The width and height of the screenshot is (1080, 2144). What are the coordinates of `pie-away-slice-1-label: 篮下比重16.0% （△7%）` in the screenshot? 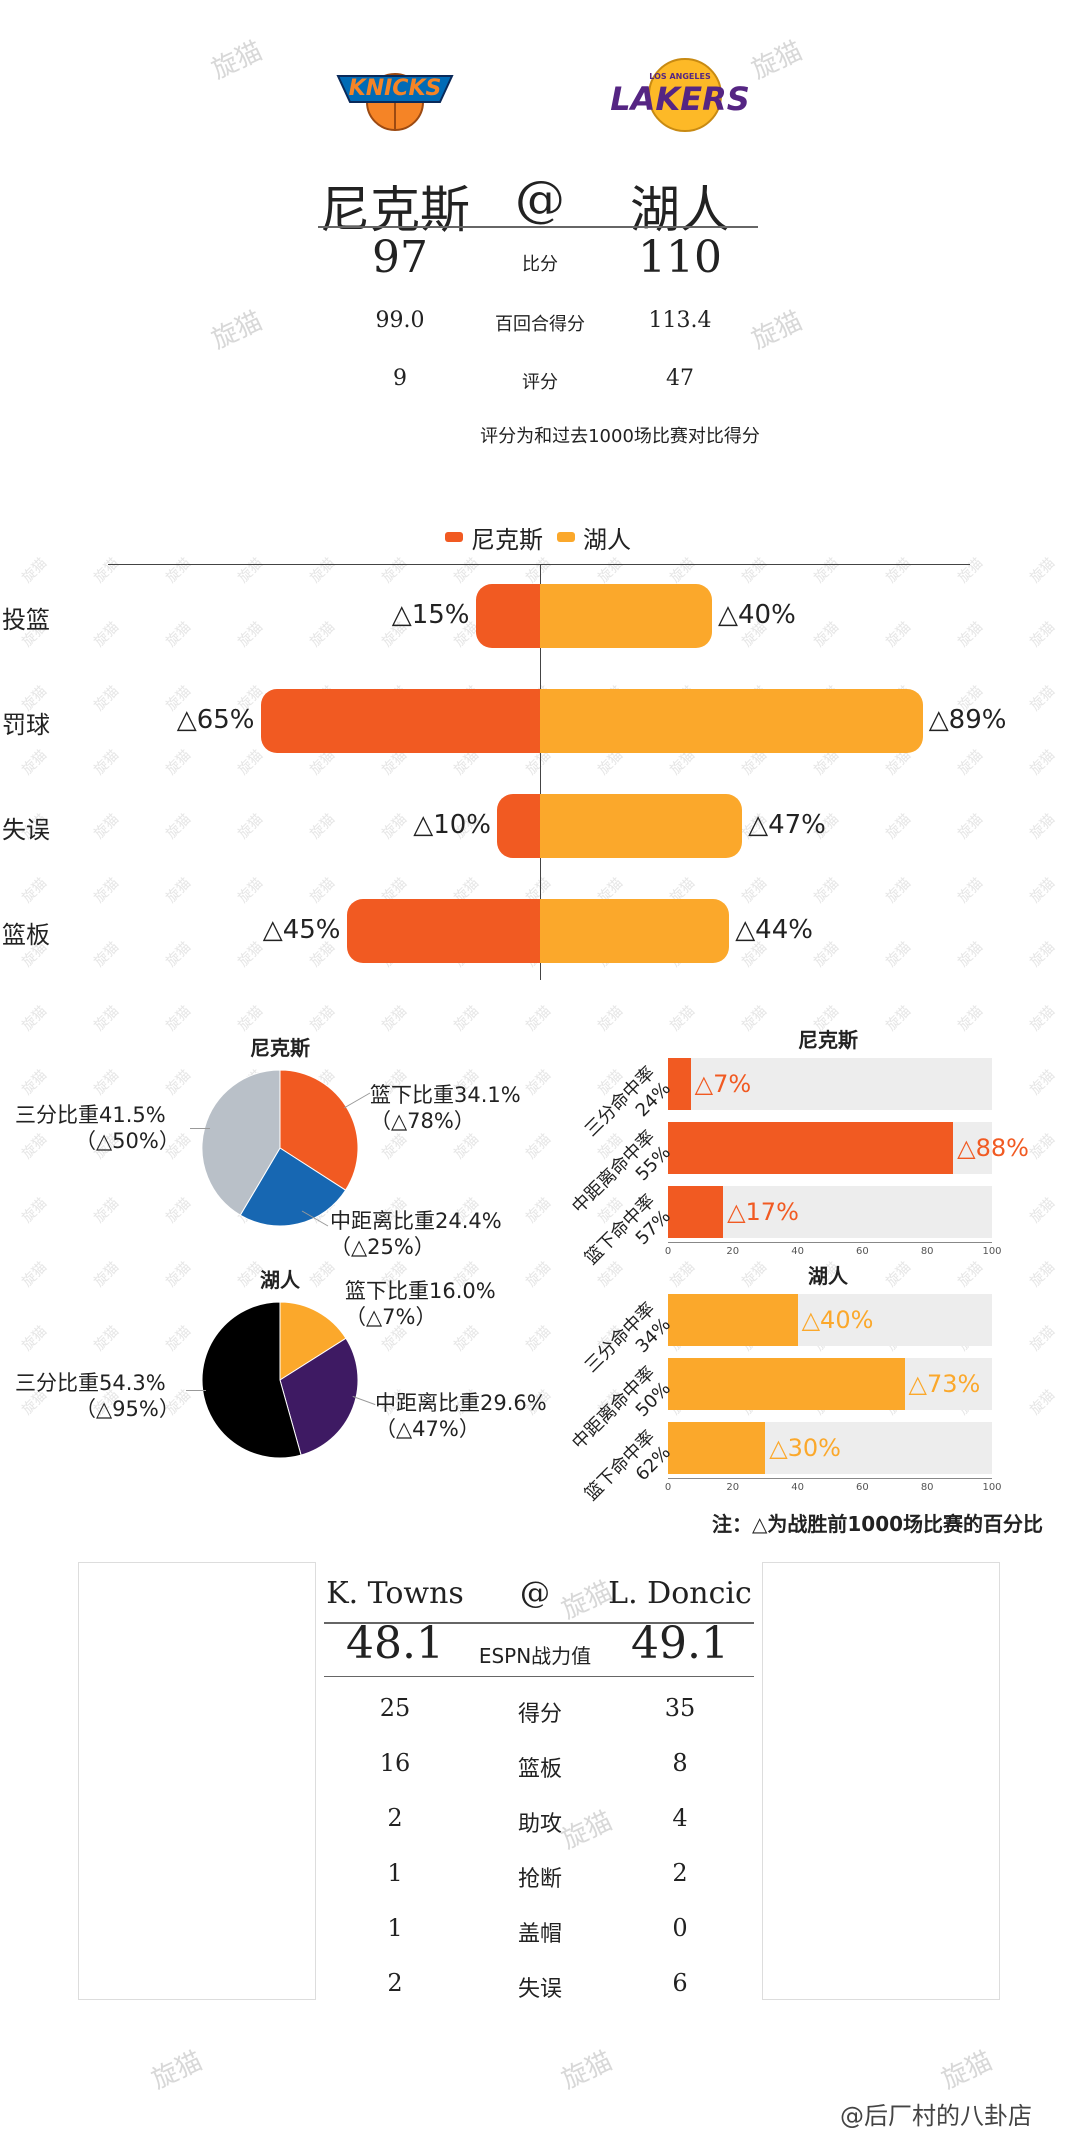 It's located at (420, 1304).